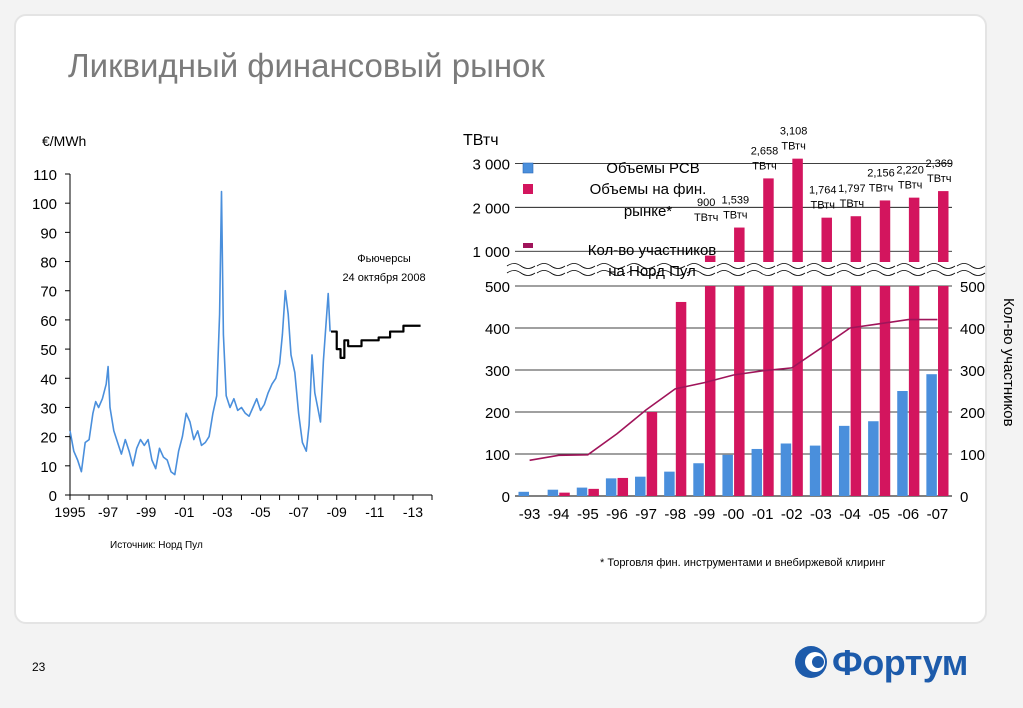 The image size is (1023, 708). I want to click on price-y-tick-label: 90, so click(48, 233).